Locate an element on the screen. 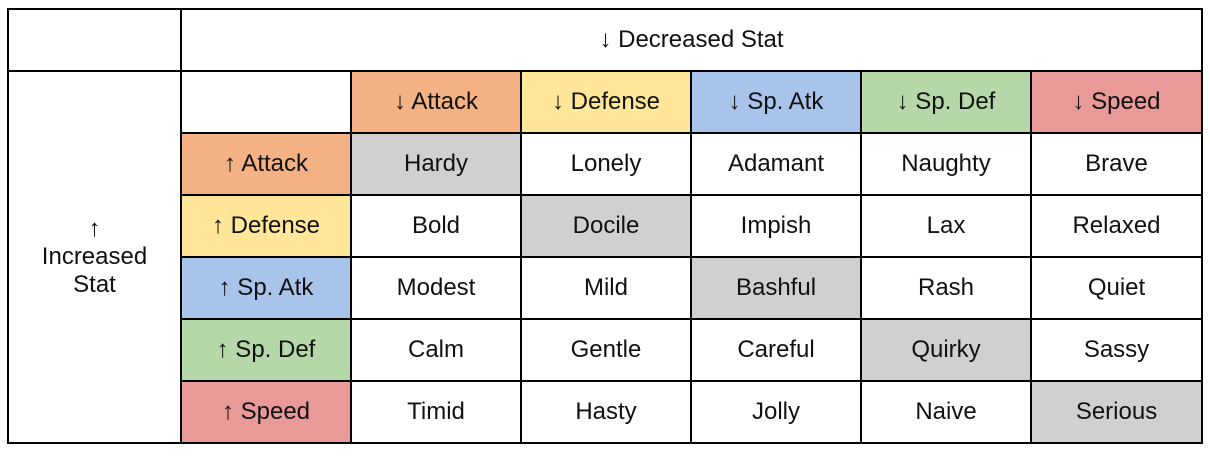 This screenshot has height=465, width=1210. nature-cell: Careful is located at coordinates (776, 350).